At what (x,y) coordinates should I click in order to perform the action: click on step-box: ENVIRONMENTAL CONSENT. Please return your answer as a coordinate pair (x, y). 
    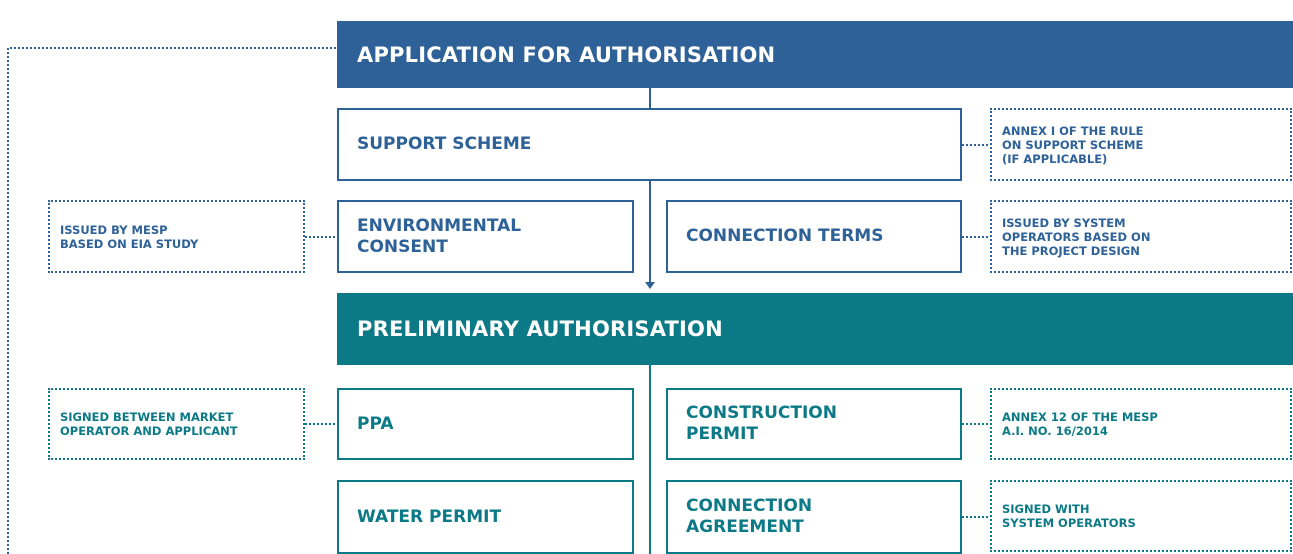
    Looking at the image, I should click on (485, 236).